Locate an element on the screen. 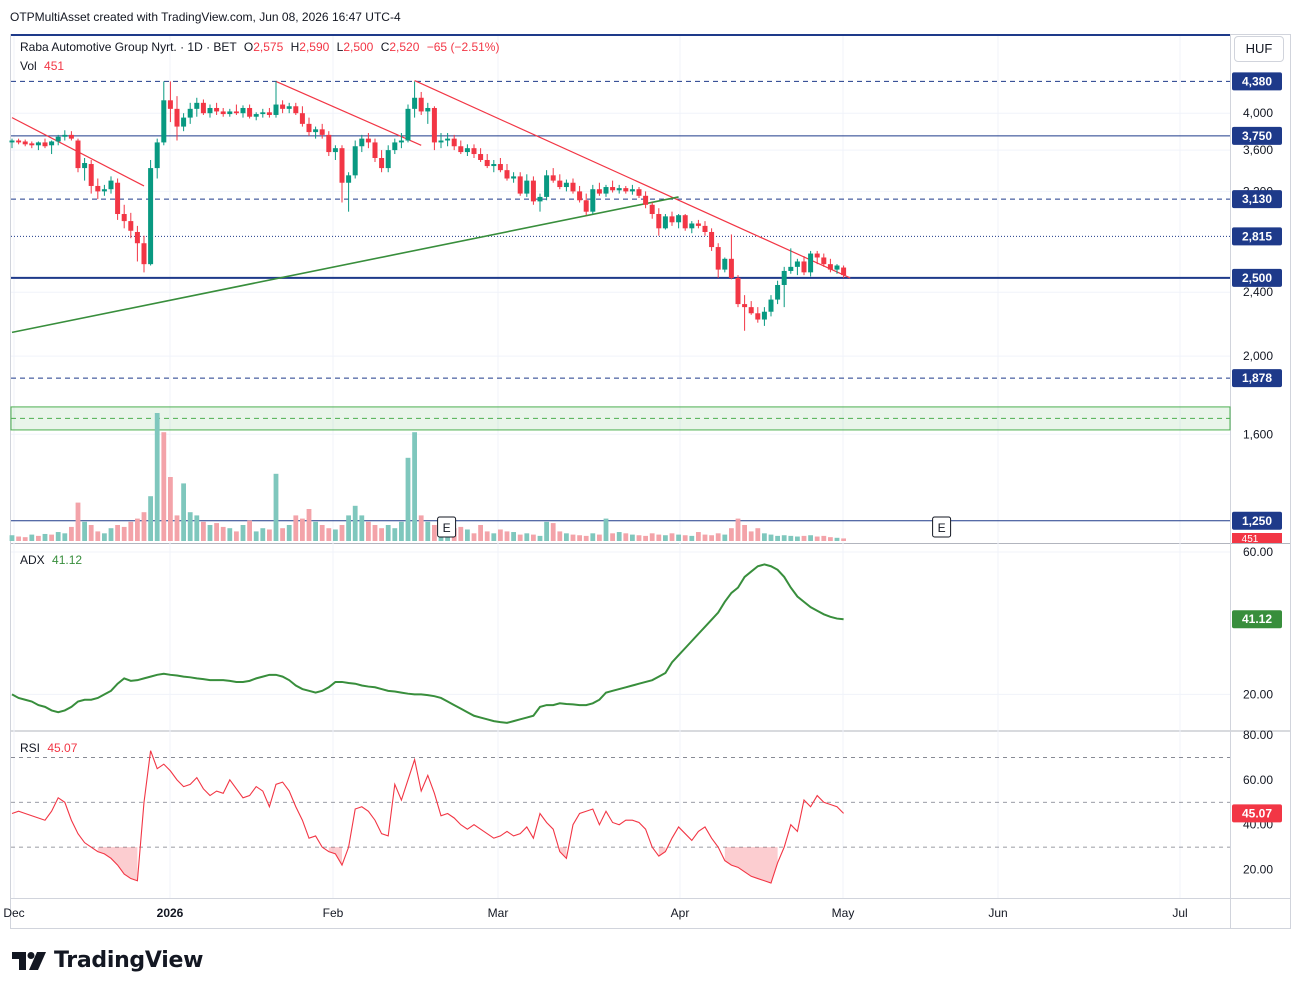  x-tick-label: Mar is located at coordinates (498, 913).